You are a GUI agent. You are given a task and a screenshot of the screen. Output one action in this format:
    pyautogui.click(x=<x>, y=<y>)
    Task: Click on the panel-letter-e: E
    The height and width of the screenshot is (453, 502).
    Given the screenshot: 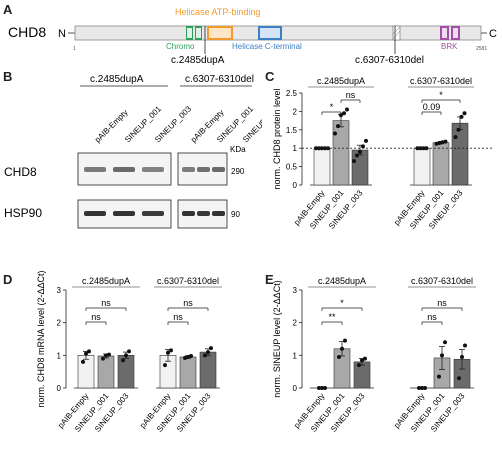 What is the action you would take?
    pyautogui.click(x=269, y=279)
    